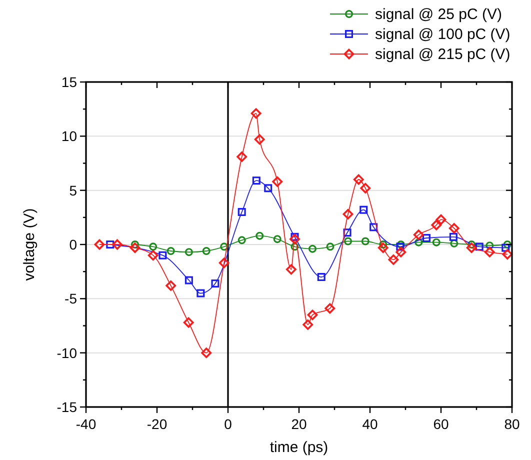 This screenshot has width=531, height=460. What do you see at coordinates (69, 82) in the screenshot?
I see `y-tick-label: 15` at bounding box center [69, 82].